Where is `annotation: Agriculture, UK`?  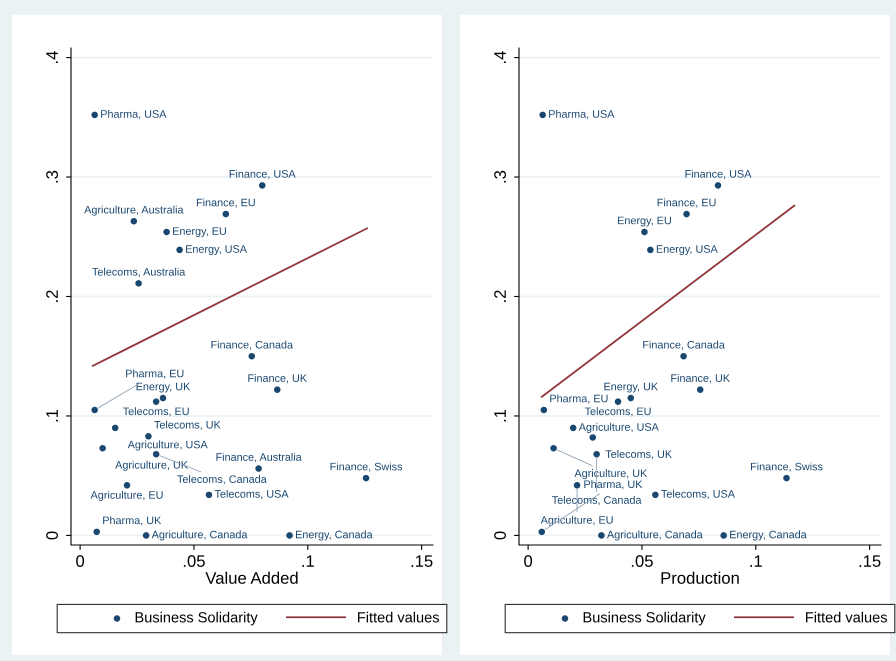 annotation: Agriculture, UK is located at coordinates (611, 474).